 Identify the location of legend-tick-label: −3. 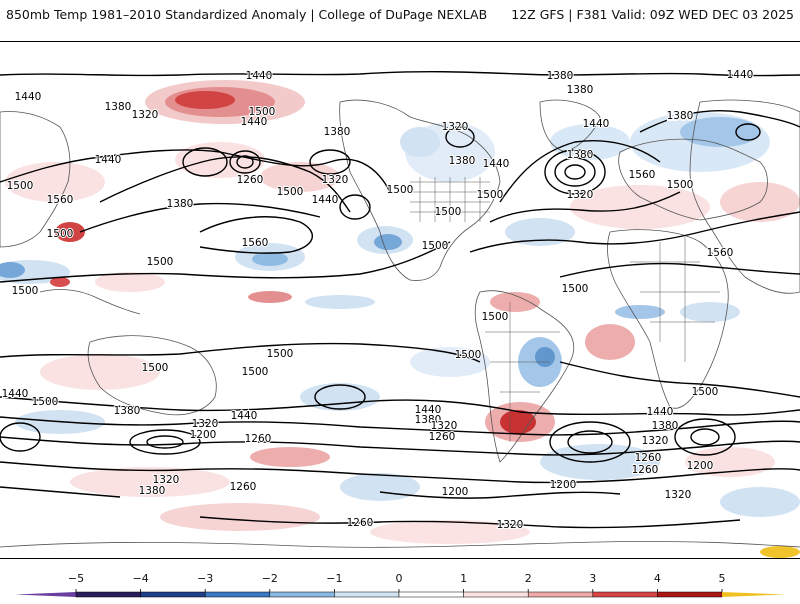
(205, 578).